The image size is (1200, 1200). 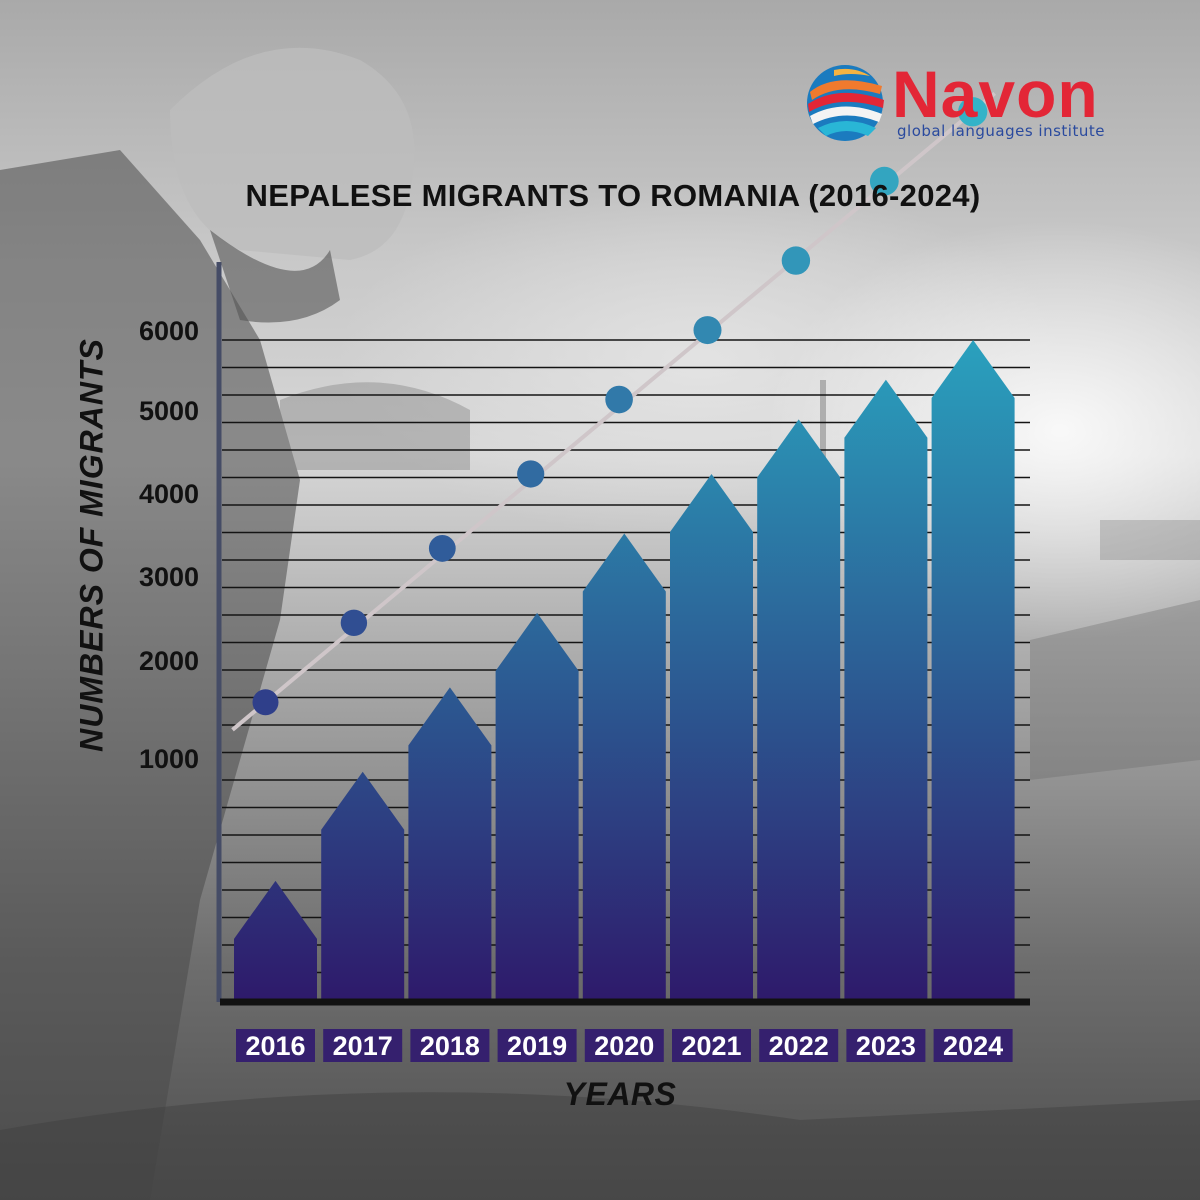 I want to click on y-tick-label: 4000, so click(x=169, y=494).